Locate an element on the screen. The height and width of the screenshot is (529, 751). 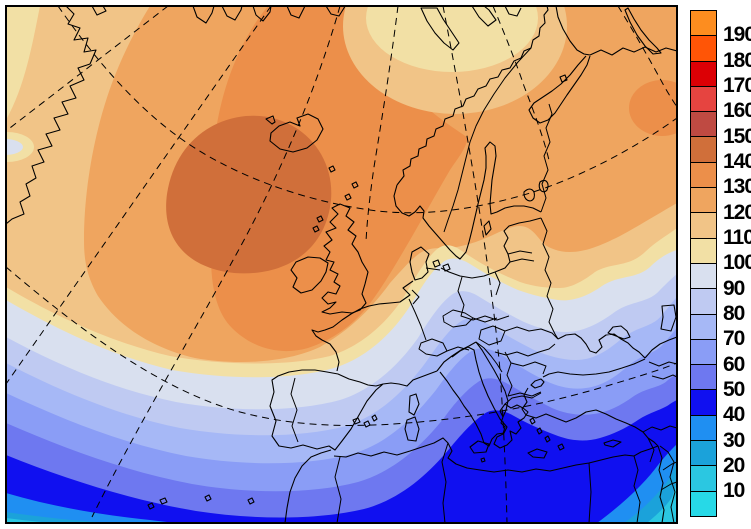
contour-blob-130-140-ne is located at coordinates (653, 108).